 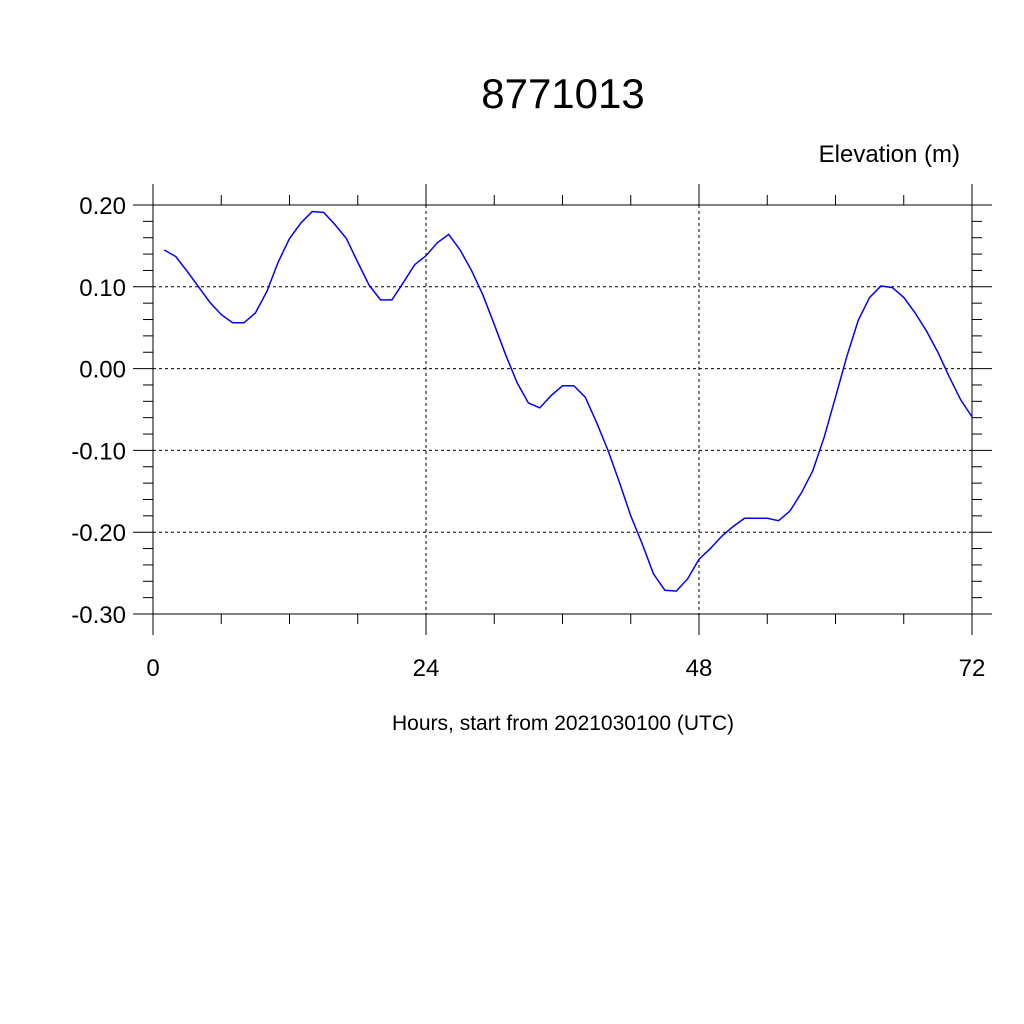 What do you see at coordinates (563, 723) in the screenshot?
I see `x-axis-label: Hours, start from 2021030100 (UTC)` at bounding box center [563, 723].